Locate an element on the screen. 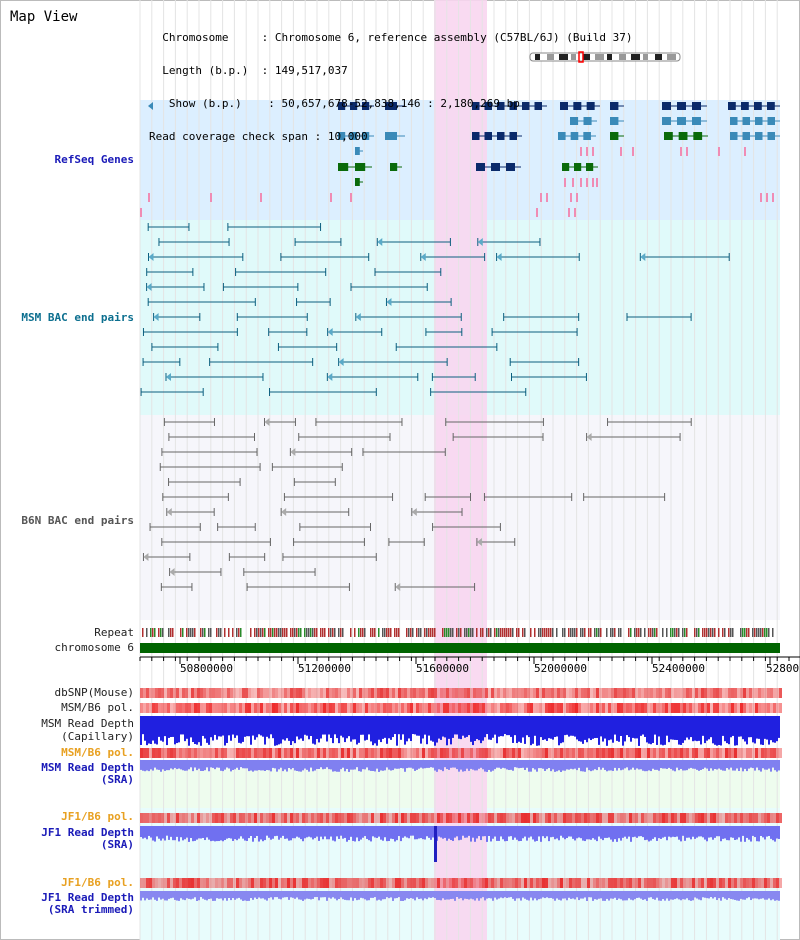 Image resolution: width=800 pixels, height=940 pixels. refseq-genes-label: RefSeq Genes is located at coordinates (94, 159).